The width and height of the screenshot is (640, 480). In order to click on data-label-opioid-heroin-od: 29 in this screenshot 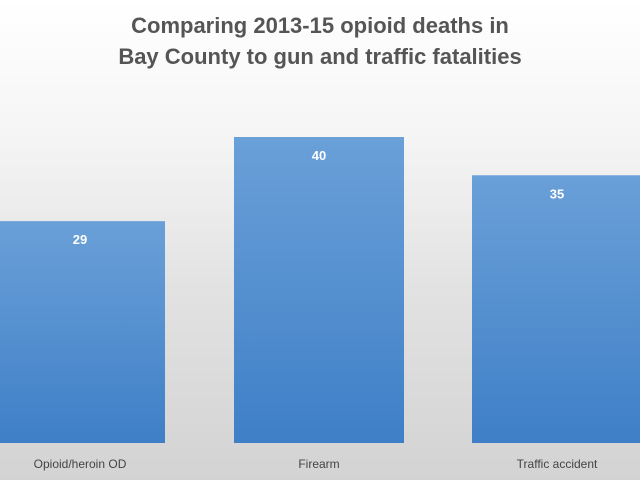, I will do `click(80, 239)`.